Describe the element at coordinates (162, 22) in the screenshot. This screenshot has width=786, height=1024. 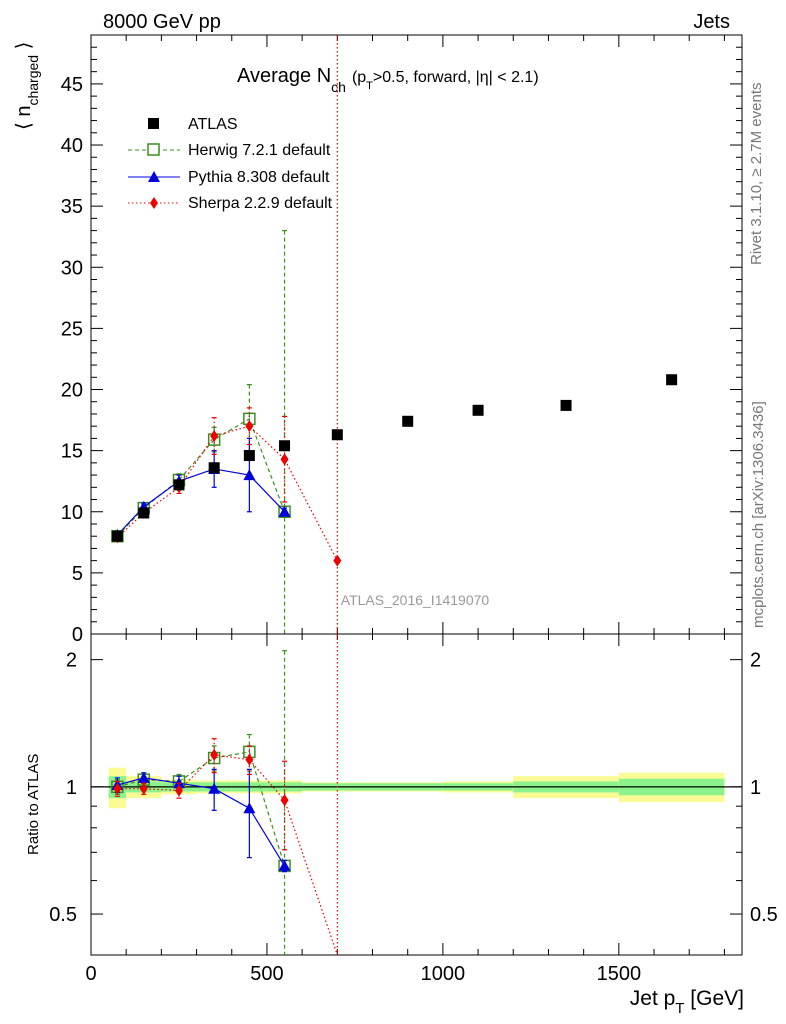
I see `header-energy-label: 8000 GeV pp` at that location.